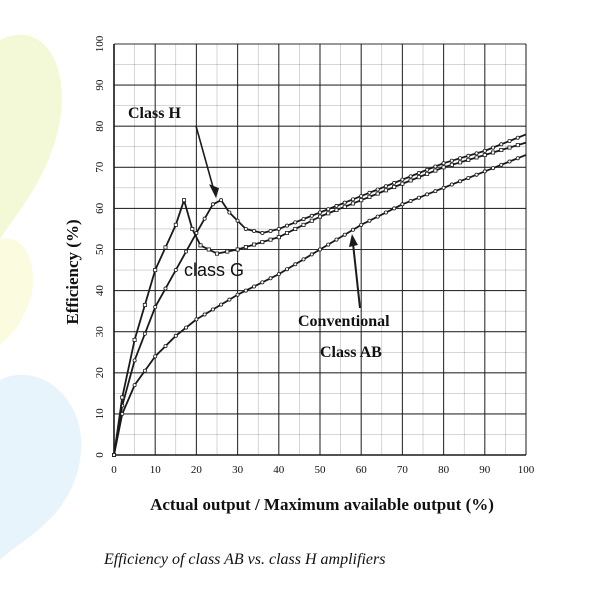  I want to click on y-tick-label: 40, so click(100, 291).